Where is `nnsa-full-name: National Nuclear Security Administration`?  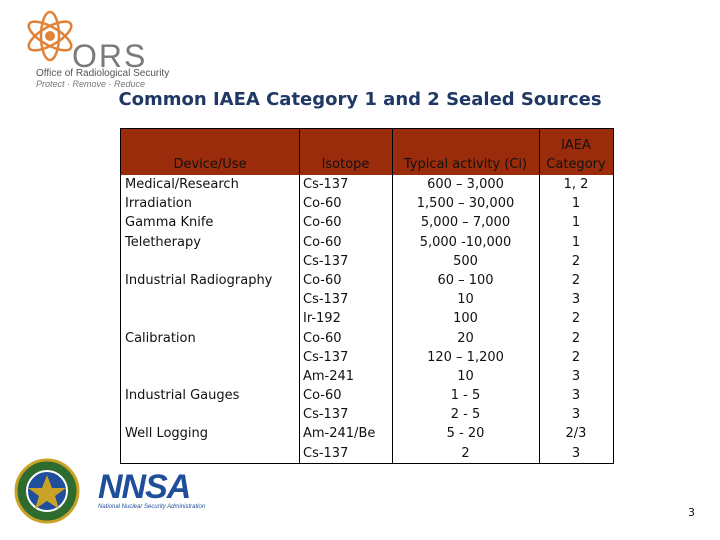 nnsa-full-name: National Nuclear Security Administration is located at coordinates (152, 507).